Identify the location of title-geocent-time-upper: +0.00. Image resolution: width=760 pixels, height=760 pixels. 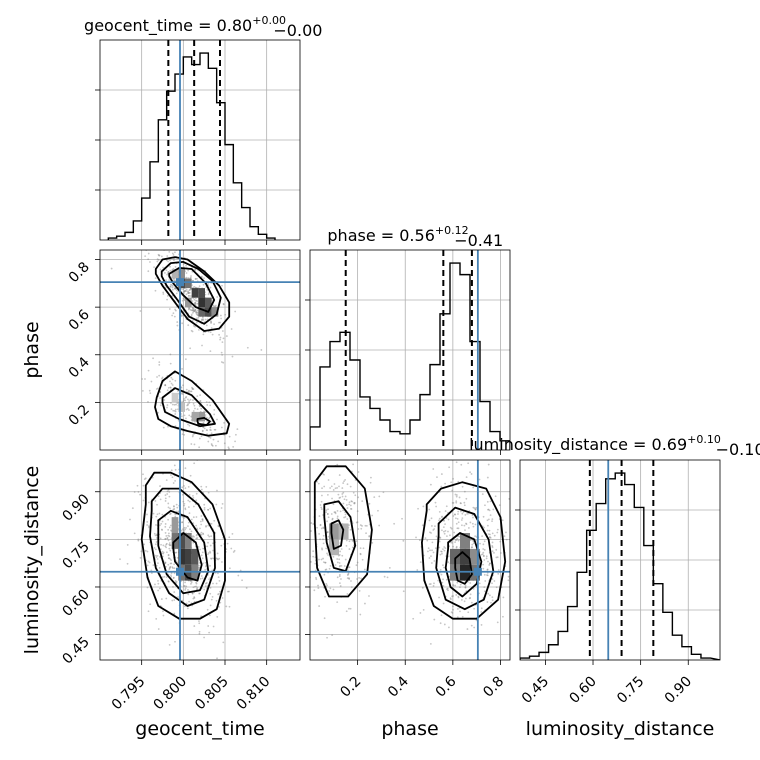
(269, 20).